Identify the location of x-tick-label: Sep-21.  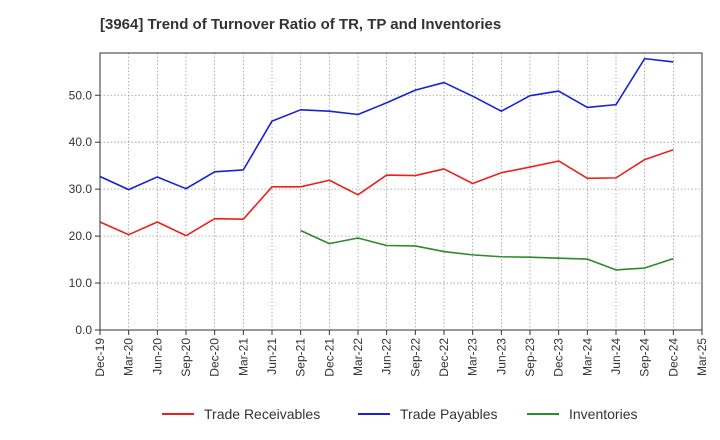
(301, 357).